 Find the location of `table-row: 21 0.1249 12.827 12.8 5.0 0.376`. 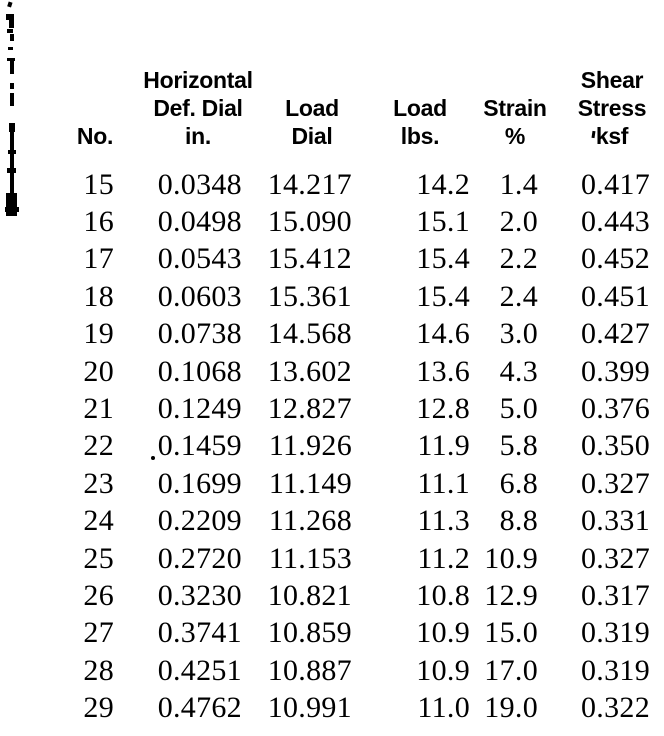

table-row: 21 0.1249 12.827 12.8 5.0 0.376 is located at coordinates (356, 408).